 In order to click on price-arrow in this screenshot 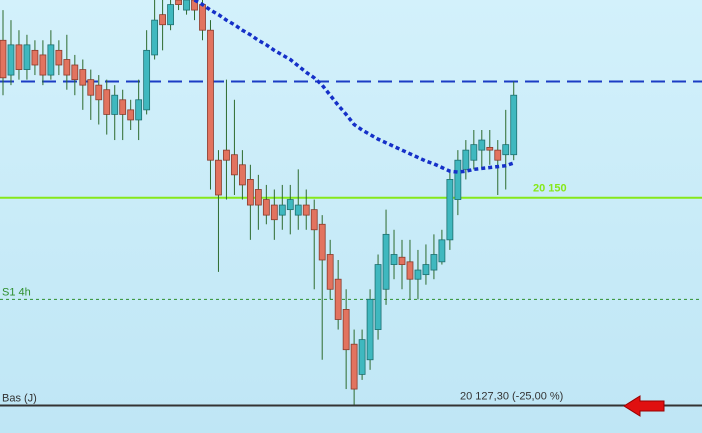, I will do `click(644, 406)`.